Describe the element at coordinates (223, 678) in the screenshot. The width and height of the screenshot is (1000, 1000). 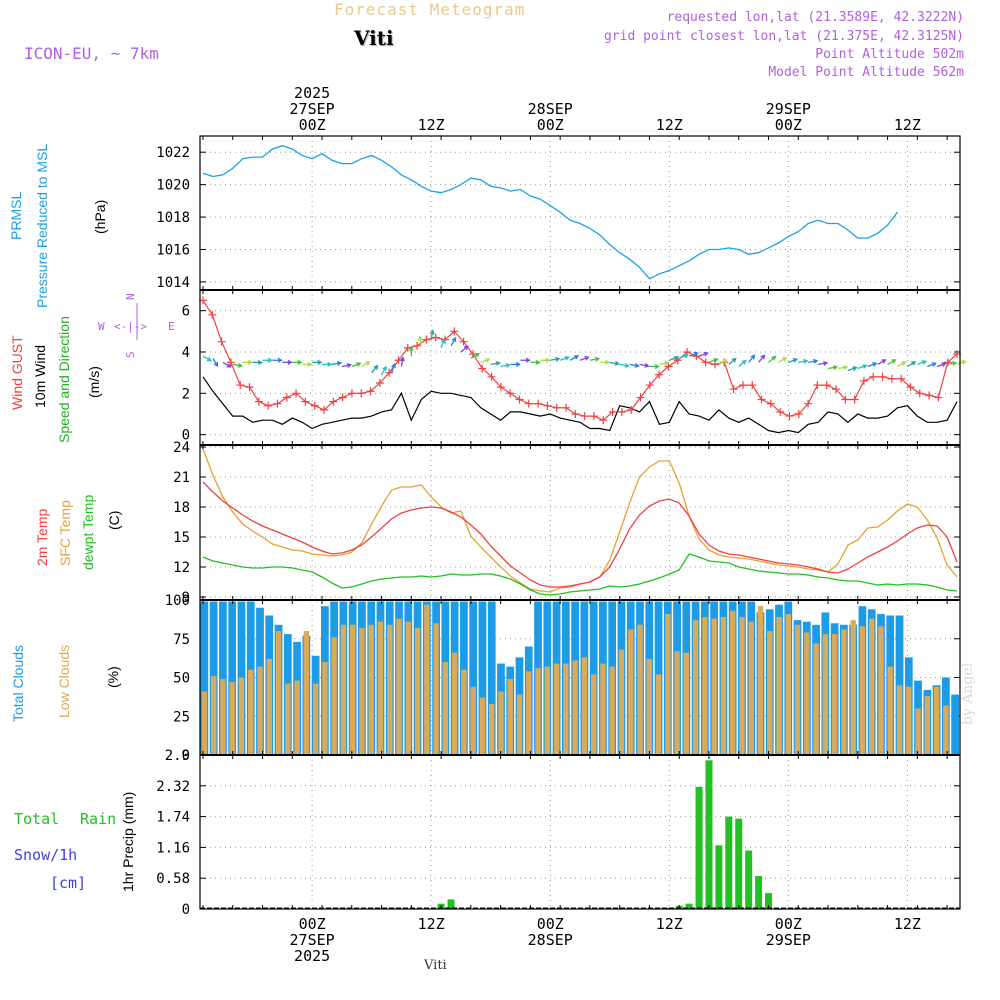
I see `total-cloud-bar` at that location.